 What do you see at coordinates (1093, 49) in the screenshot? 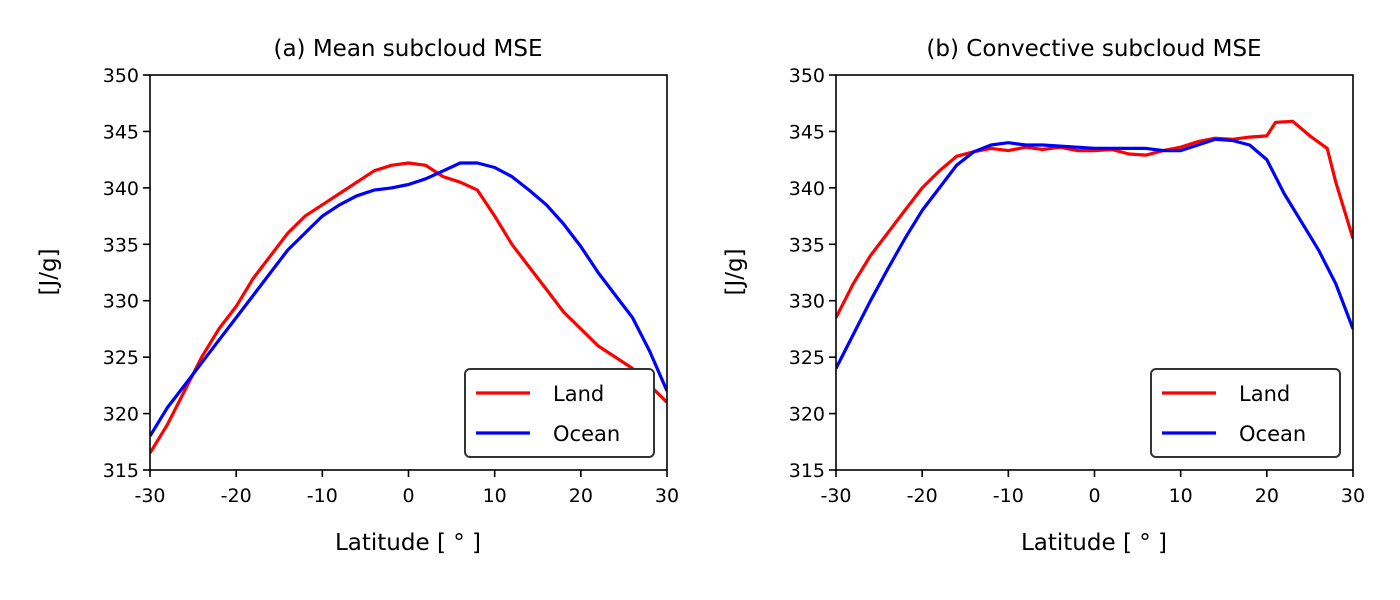
I see `panel-title: (b) Convective subcloud MSE` at bounding box center [1093, 49].